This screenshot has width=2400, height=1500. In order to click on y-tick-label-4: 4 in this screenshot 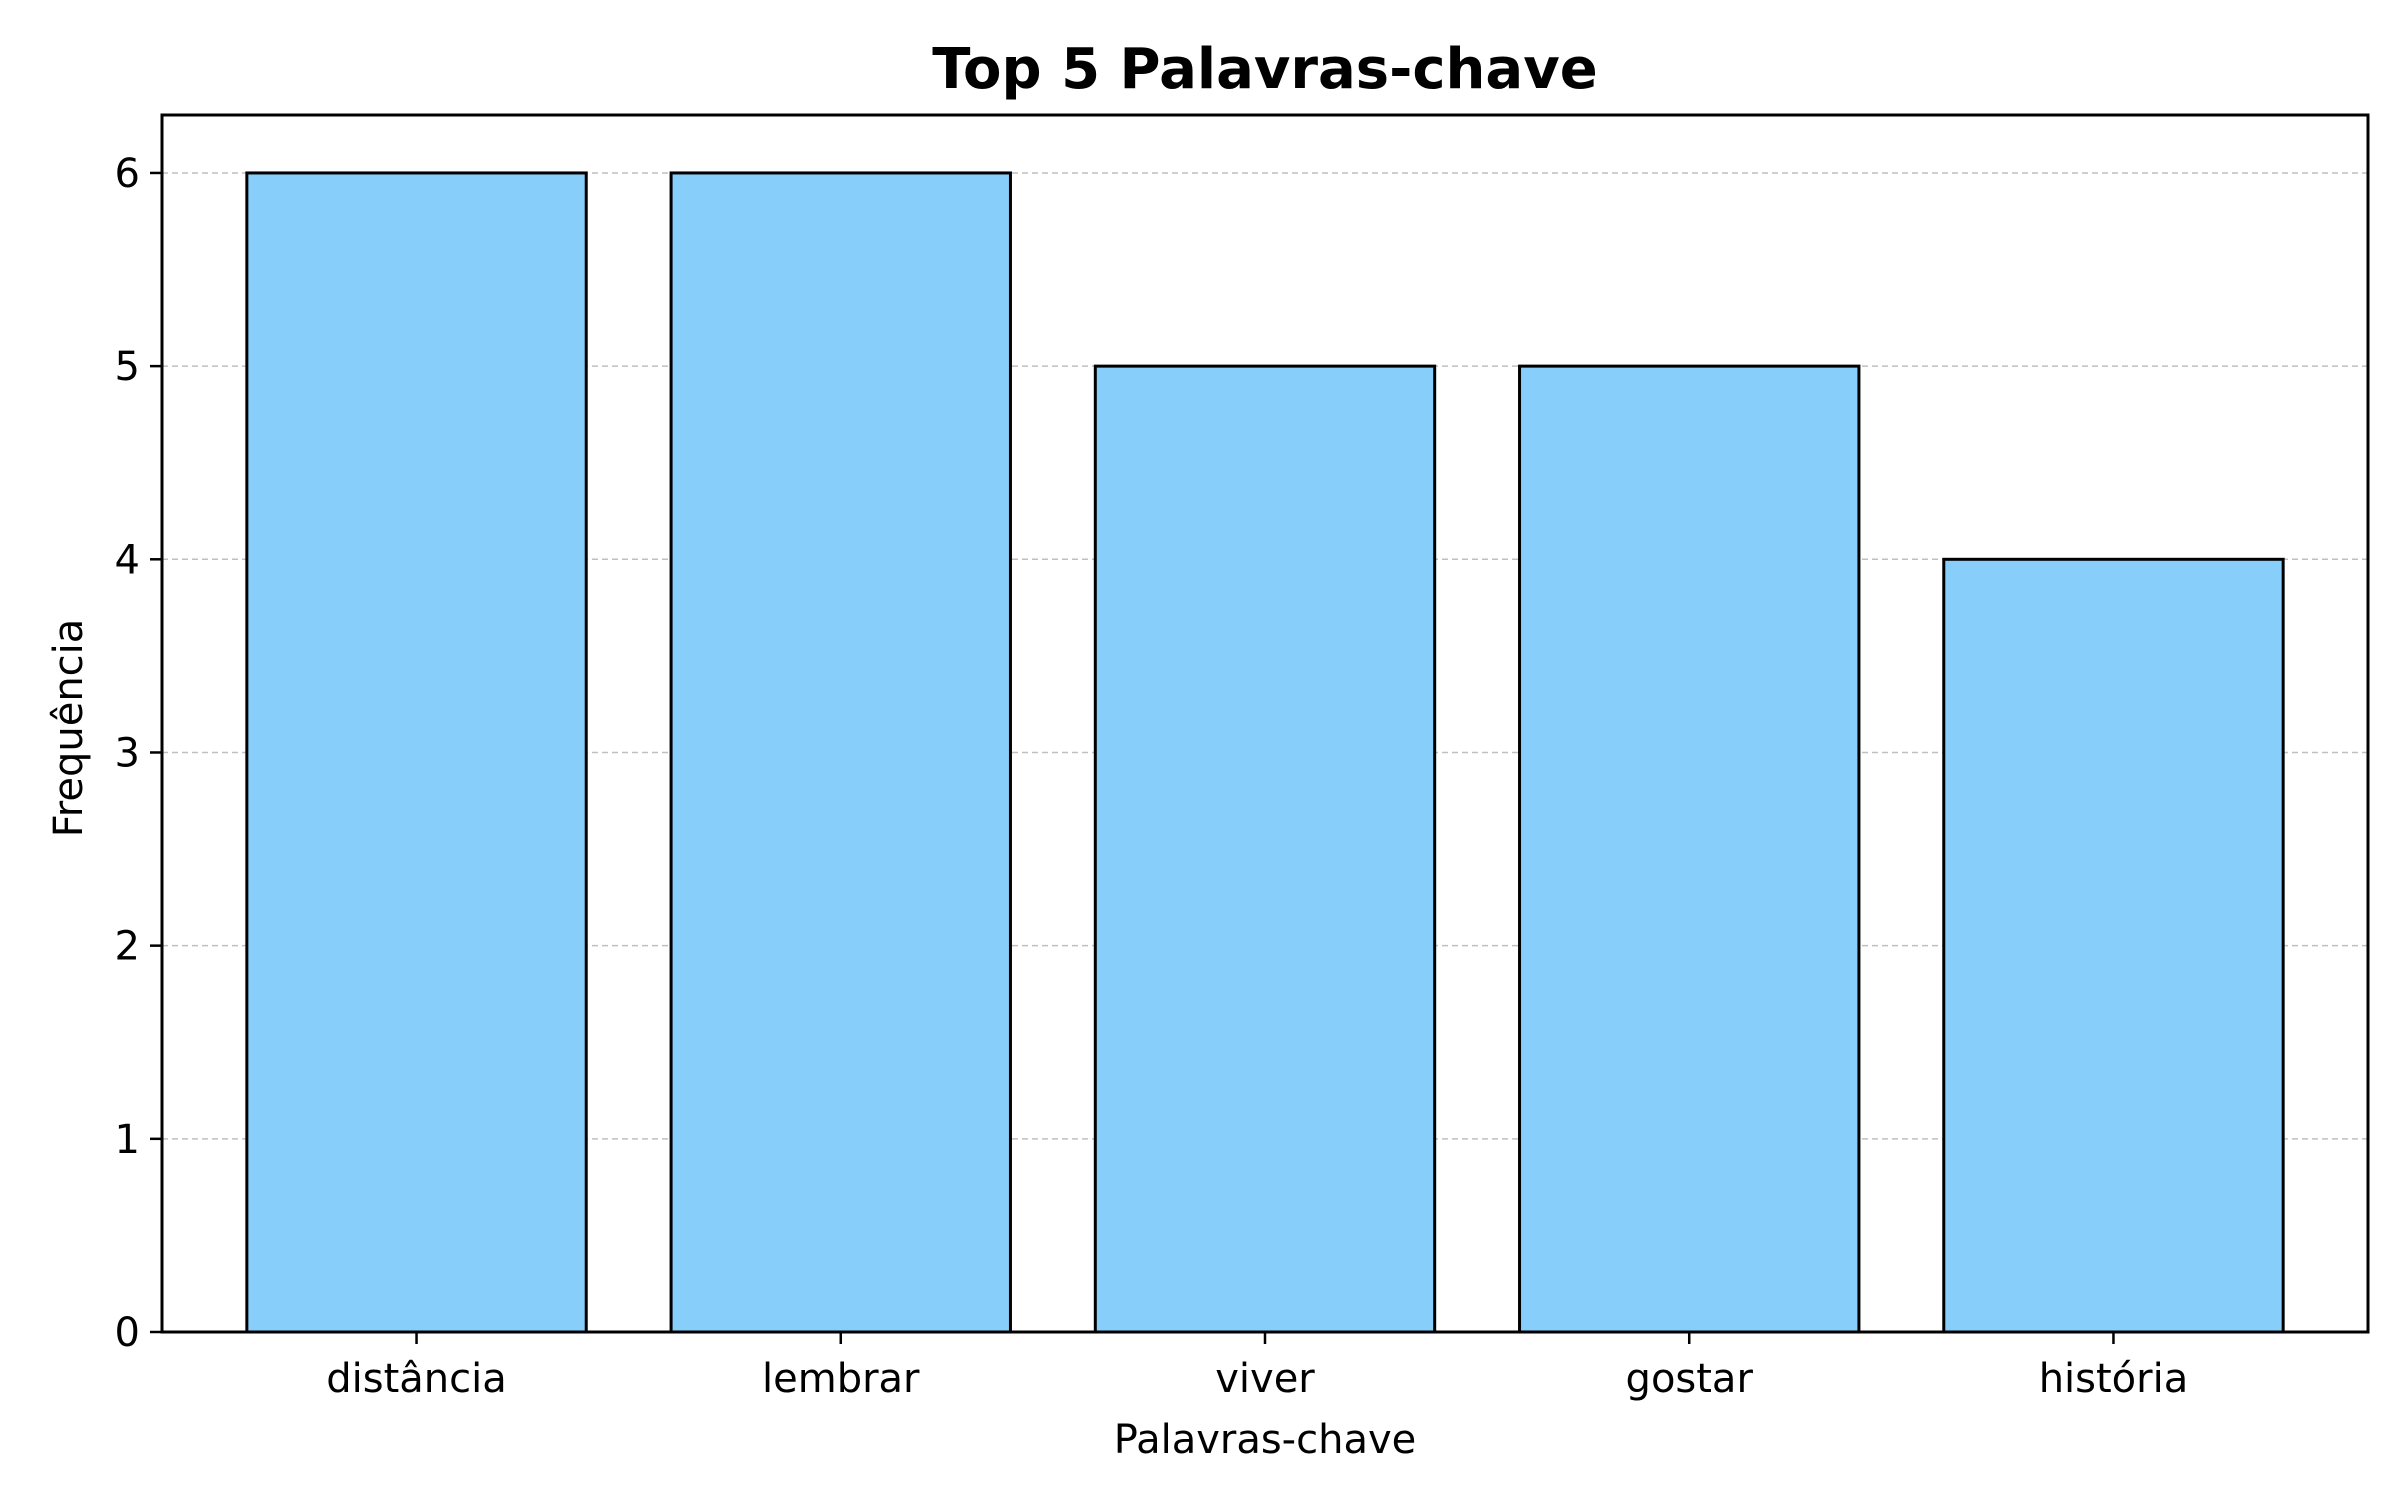, I will do `click(127, 560)`.